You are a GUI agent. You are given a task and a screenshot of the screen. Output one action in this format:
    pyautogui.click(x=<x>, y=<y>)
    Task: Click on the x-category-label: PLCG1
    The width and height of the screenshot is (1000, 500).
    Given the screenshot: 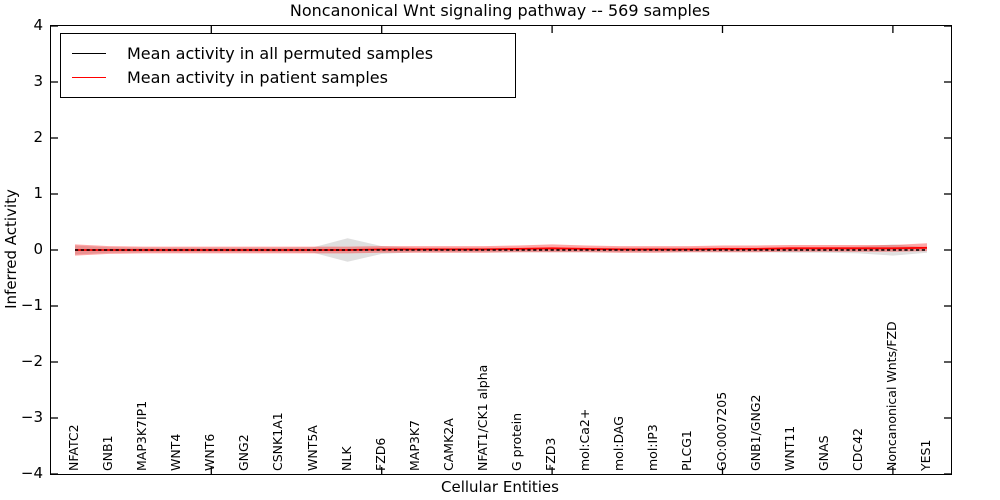 What is the action you would take?
    pyautogui.click(x=687, y=450)
    